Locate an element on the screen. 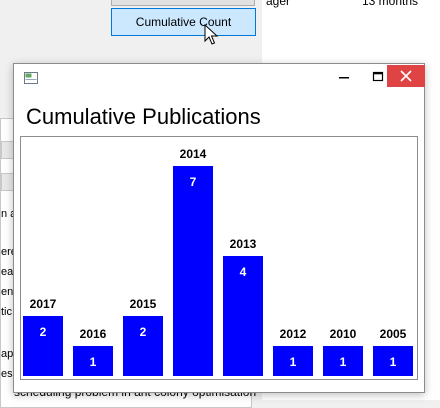  left-fragment: tic is located at coordinates (6, 312).